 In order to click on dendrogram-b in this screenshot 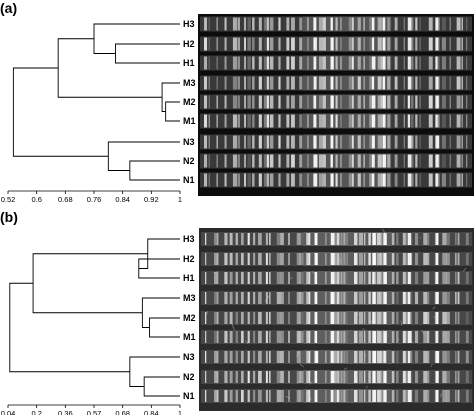, I will do `click(94, 317)`.